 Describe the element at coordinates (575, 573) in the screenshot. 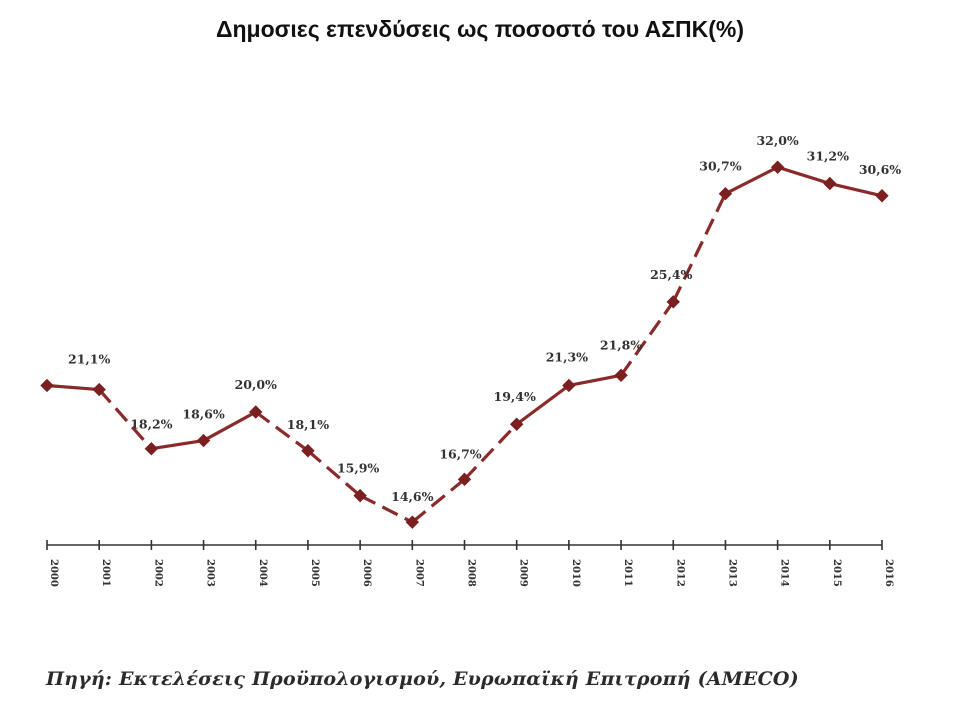

I see `x-tick-label: 2010` at that location.